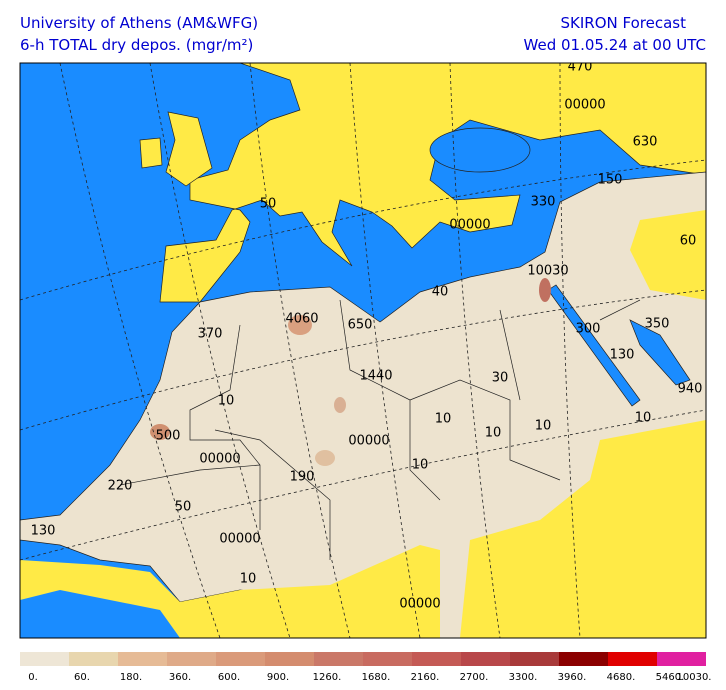 Image resolution: width=726 pixels, height=690 pixels. I want to click on map-value-label: 10030, so click(547, 271).